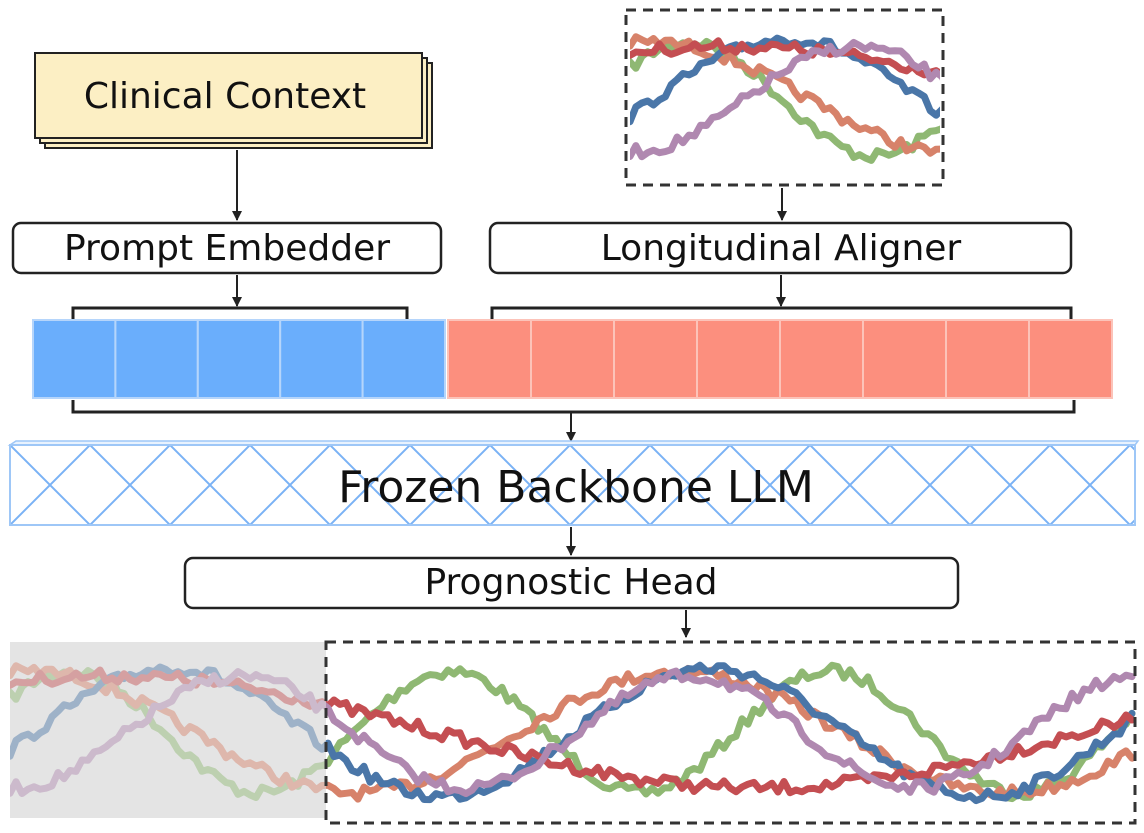 The height and width of the screenshot is (833, 1144). I want to click on aligner-label: Longitudinal Aligner, so click(781, 248).